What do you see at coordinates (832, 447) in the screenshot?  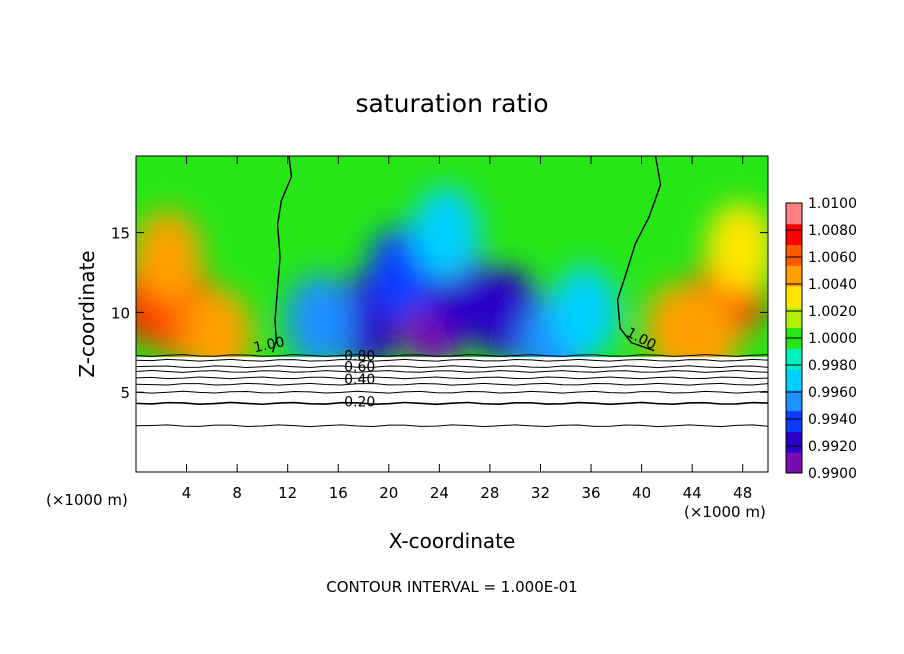 I see `colorbar-label-9: 0.9920` at bounding box center [832, 447].